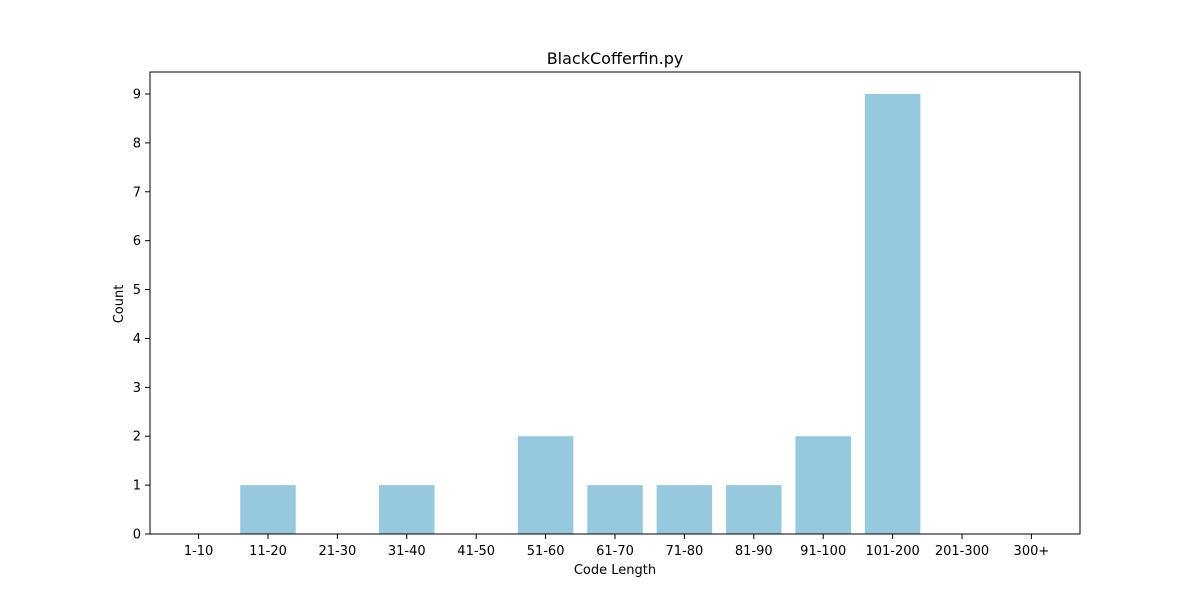 Image resolution: width=1200 pixels, height=600 pixels. What do you see at coordinates (141, 315) in the screenshot?
I see `y-axis-ticks: 0 1 2 3 4 5 6 7 8 9` at bounding box center [141, 315].